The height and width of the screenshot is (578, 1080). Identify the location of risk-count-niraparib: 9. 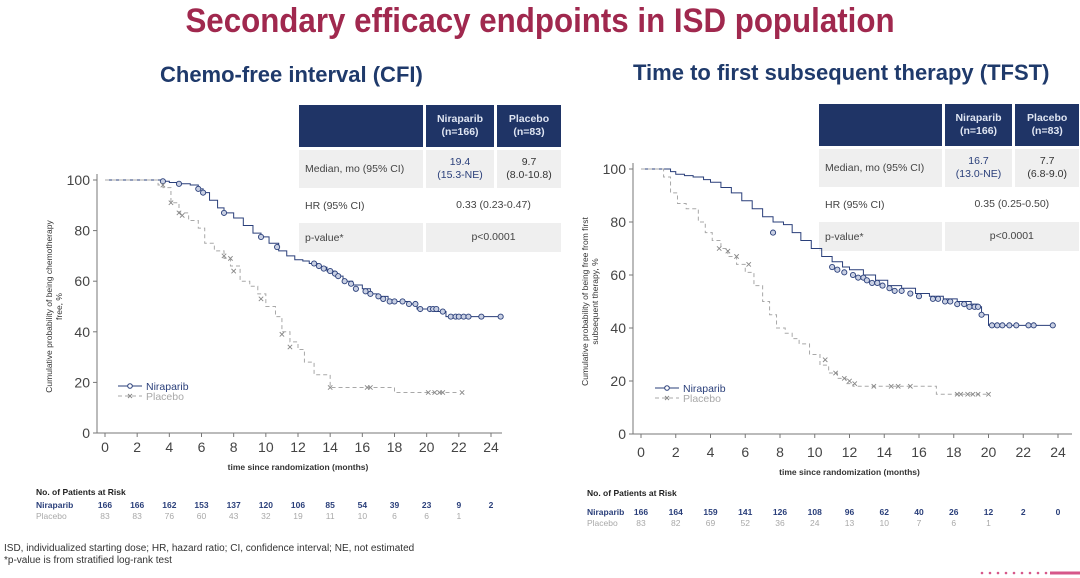
(459, 505).